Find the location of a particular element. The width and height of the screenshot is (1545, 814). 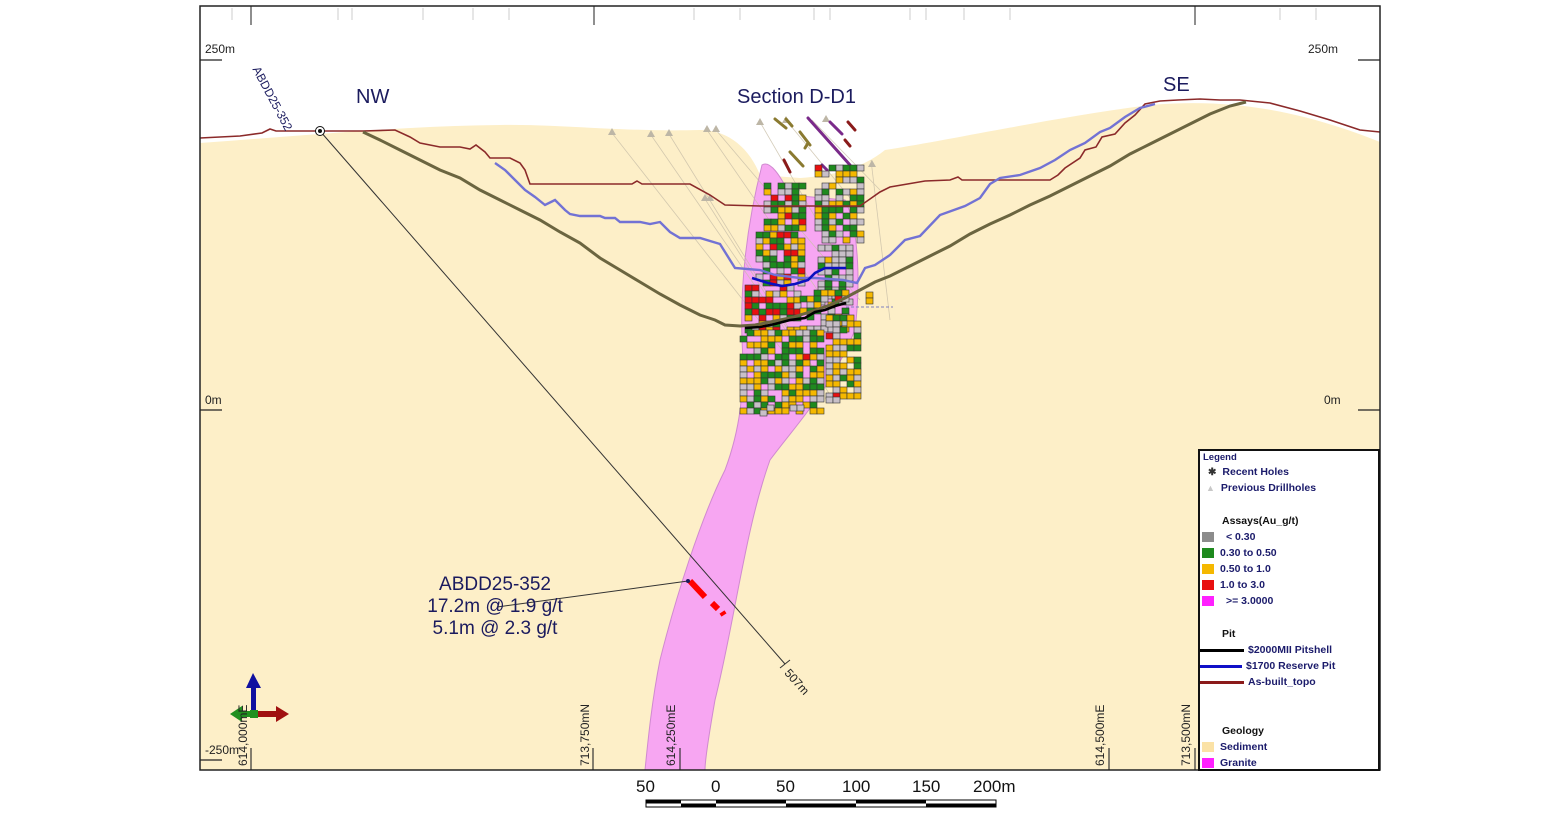

legend-pit-1: $1700 Reserve Pit is located at coordinates (1267, 666).